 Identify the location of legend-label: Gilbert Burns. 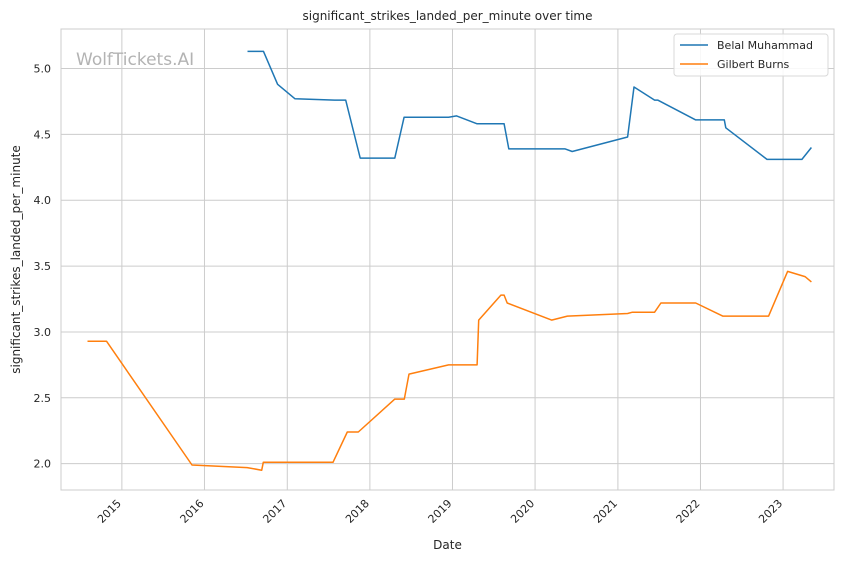
(753, 64).